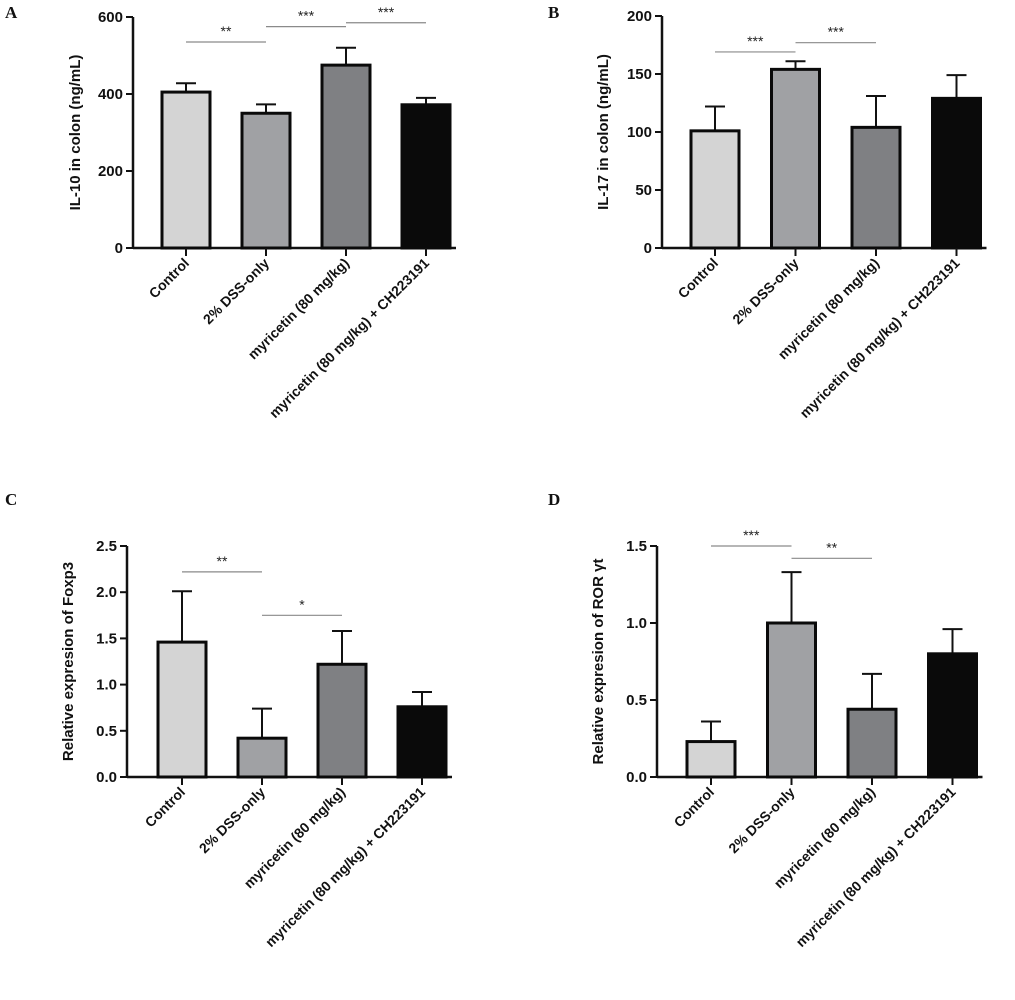 The width and height of the screenshot is (1015, 1000). What do you see at coordinates (106, 592) in the screenshot?
I see `y-tick-label: 2.0` at bounding box center [106, 592].